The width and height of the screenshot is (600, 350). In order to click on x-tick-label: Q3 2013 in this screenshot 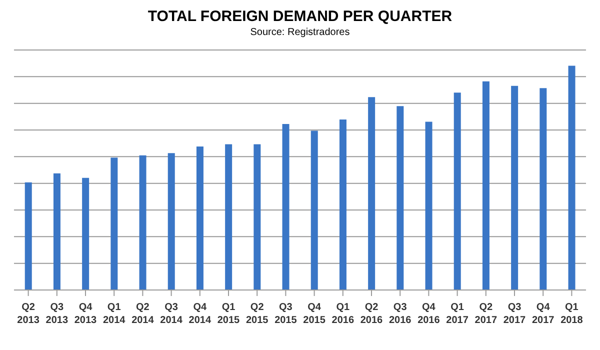, I will do `click(57, 314)`.